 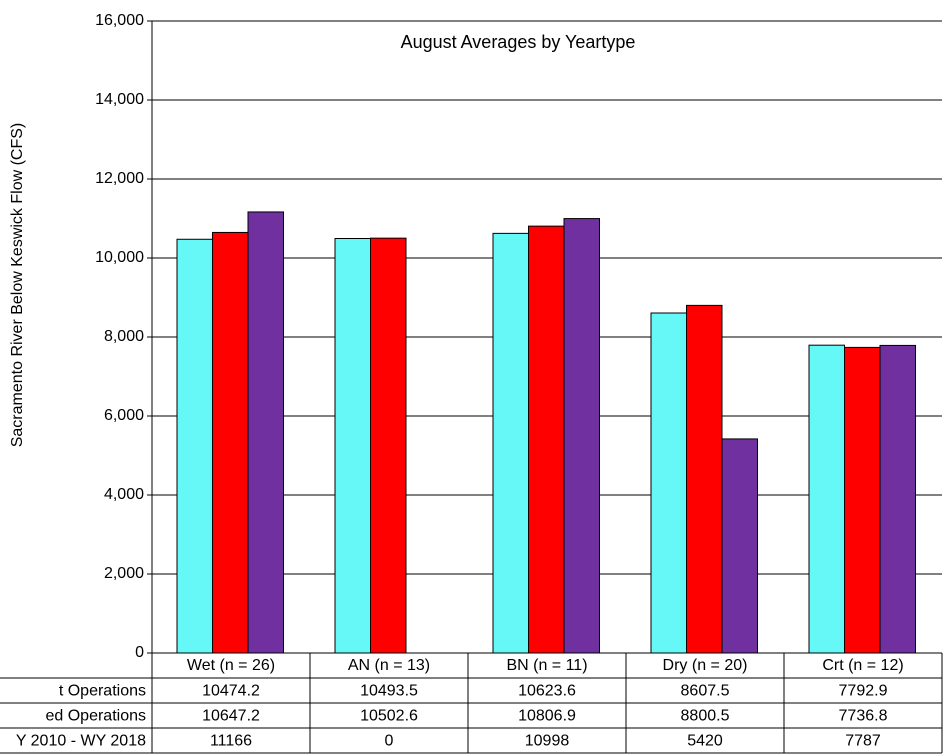 I want to click on data-label: 10998, so click(x=547, y=741).